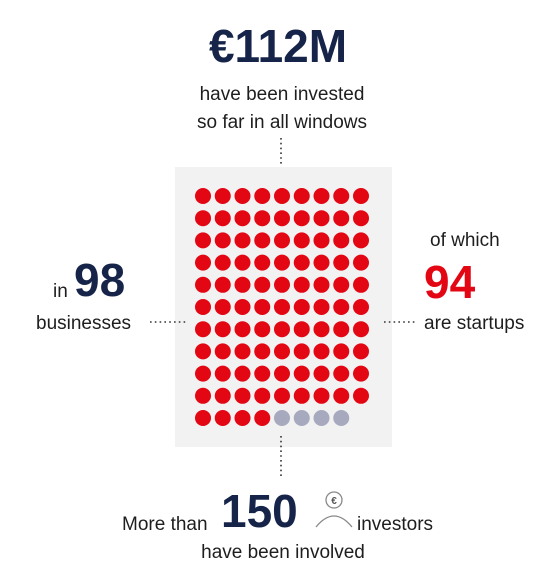  Describe the element at coordinates (99, 280) in the screenshot. I see `businesses-value: 98` at that location.